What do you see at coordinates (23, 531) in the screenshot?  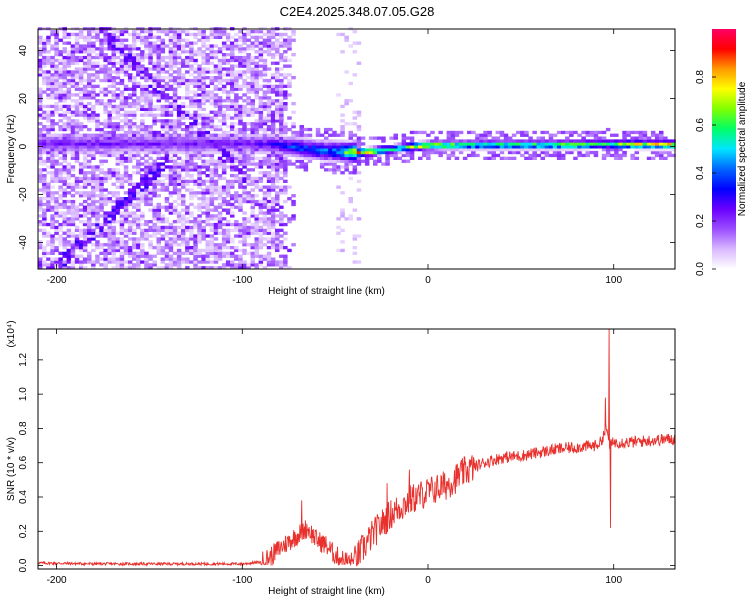 I see `snr-y-tick-label: 0.2` at bounding box center [23, 531].